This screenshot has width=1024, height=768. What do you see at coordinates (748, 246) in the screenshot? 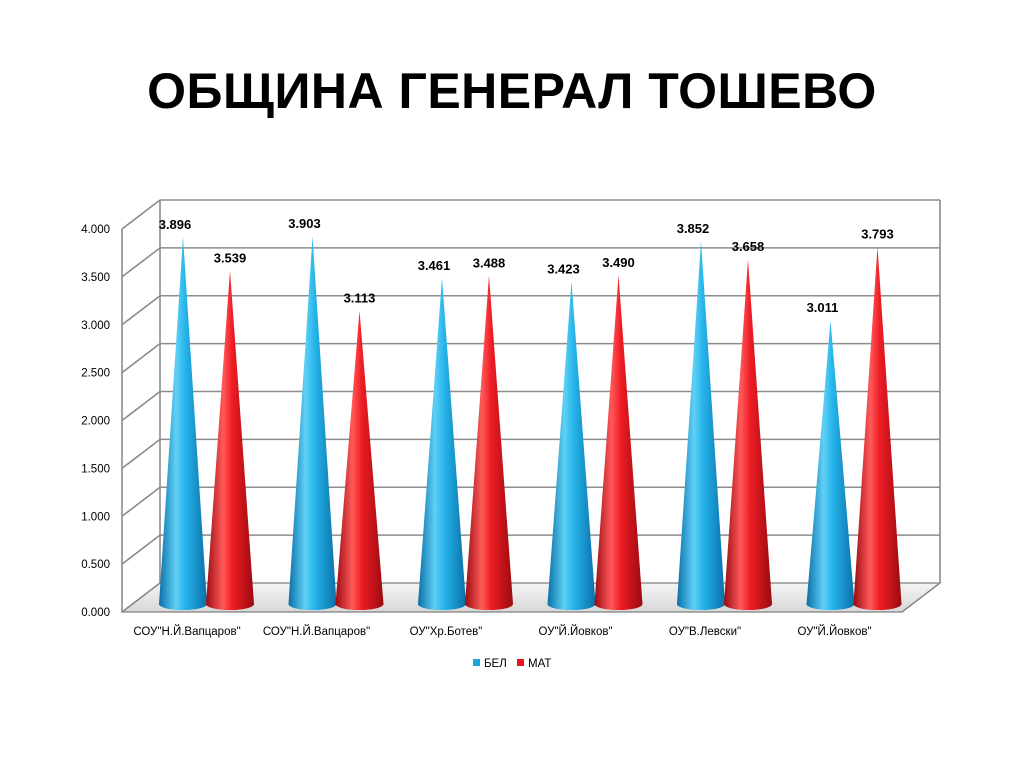
I see `data-label: 3.658` at bounding box center [748, 246].